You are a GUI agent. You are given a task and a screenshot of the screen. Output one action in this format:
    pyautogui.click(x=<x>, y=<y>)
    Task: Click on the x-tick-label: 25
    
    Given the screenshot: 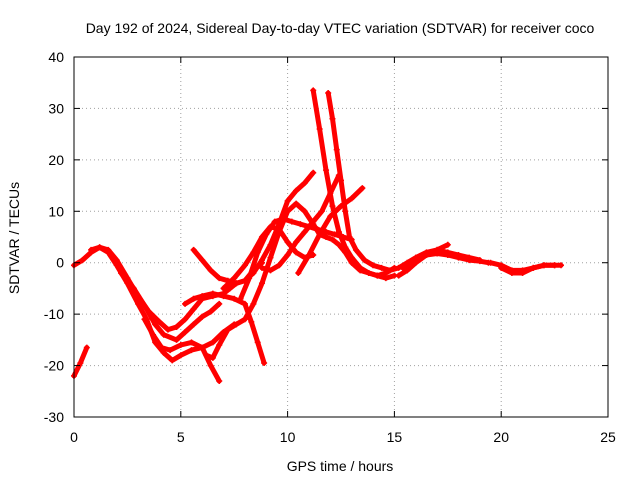 What is the action you would take?
    pyautogui.click(x=608, y=437)
    